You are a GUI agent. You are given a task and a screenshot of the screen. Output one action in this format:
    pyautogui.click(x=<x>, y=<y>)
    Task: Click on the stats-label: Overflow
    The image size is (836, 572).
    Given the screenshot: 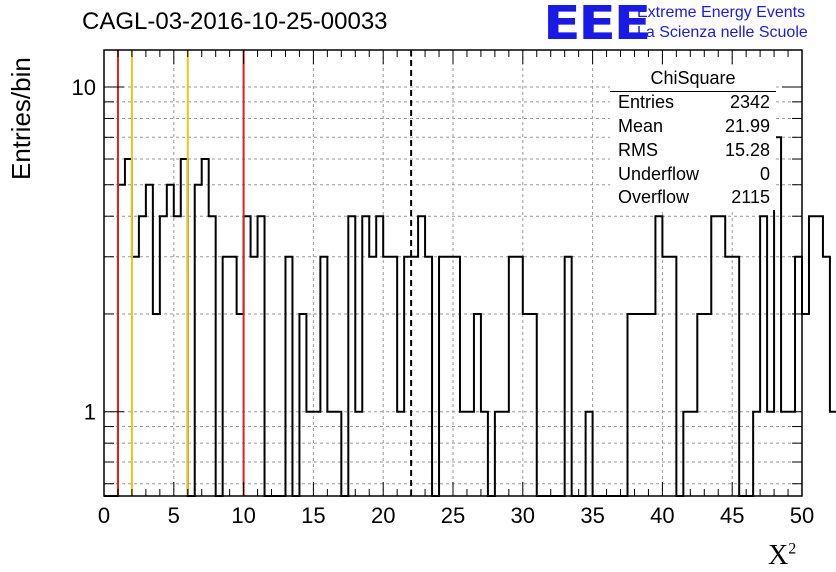 What is the action you would take?
    pyautogui.click(x=654, y=197)
    